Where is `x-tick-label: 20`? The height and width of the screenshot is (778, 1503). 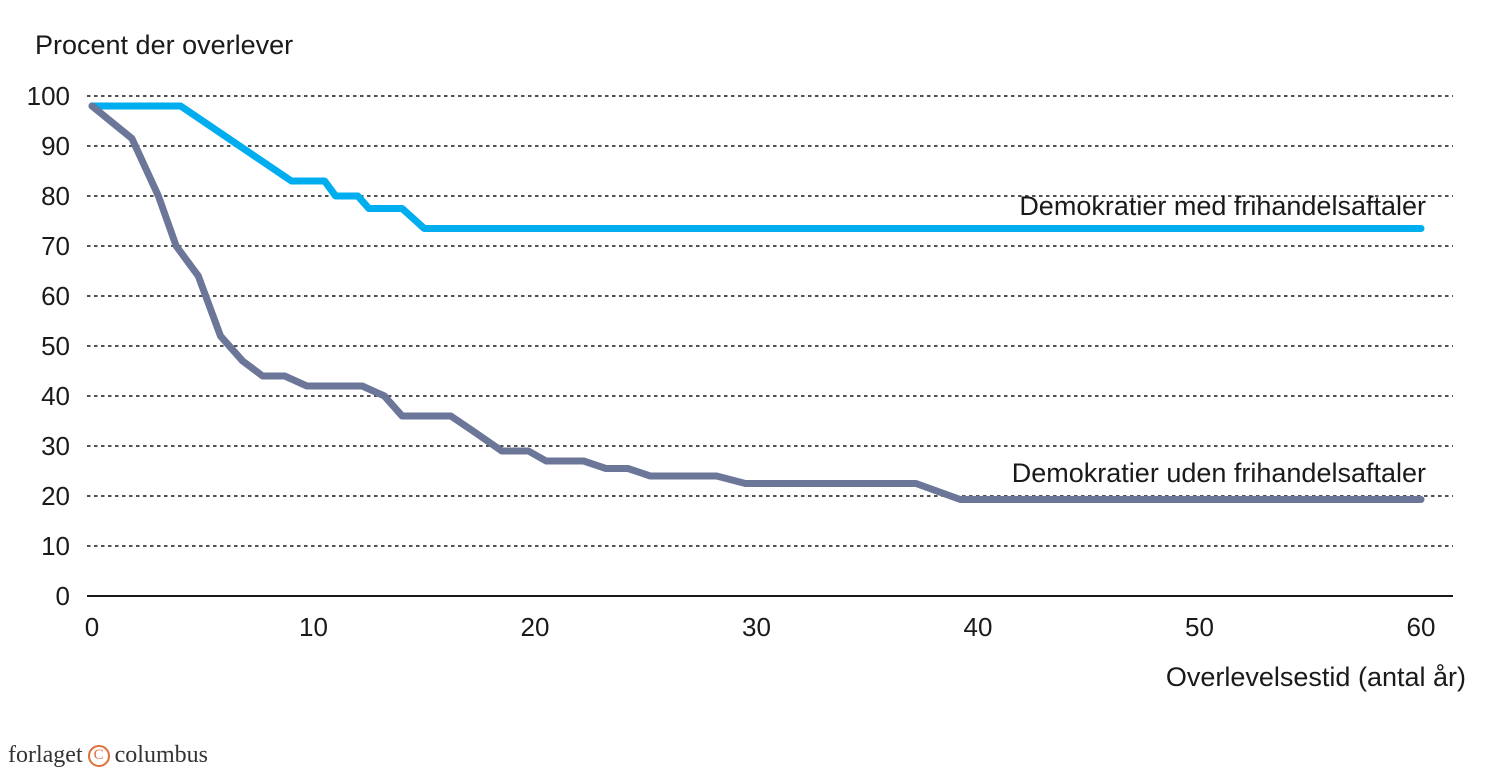 x-tick-label: 20 is located at coordinates (535, 627).